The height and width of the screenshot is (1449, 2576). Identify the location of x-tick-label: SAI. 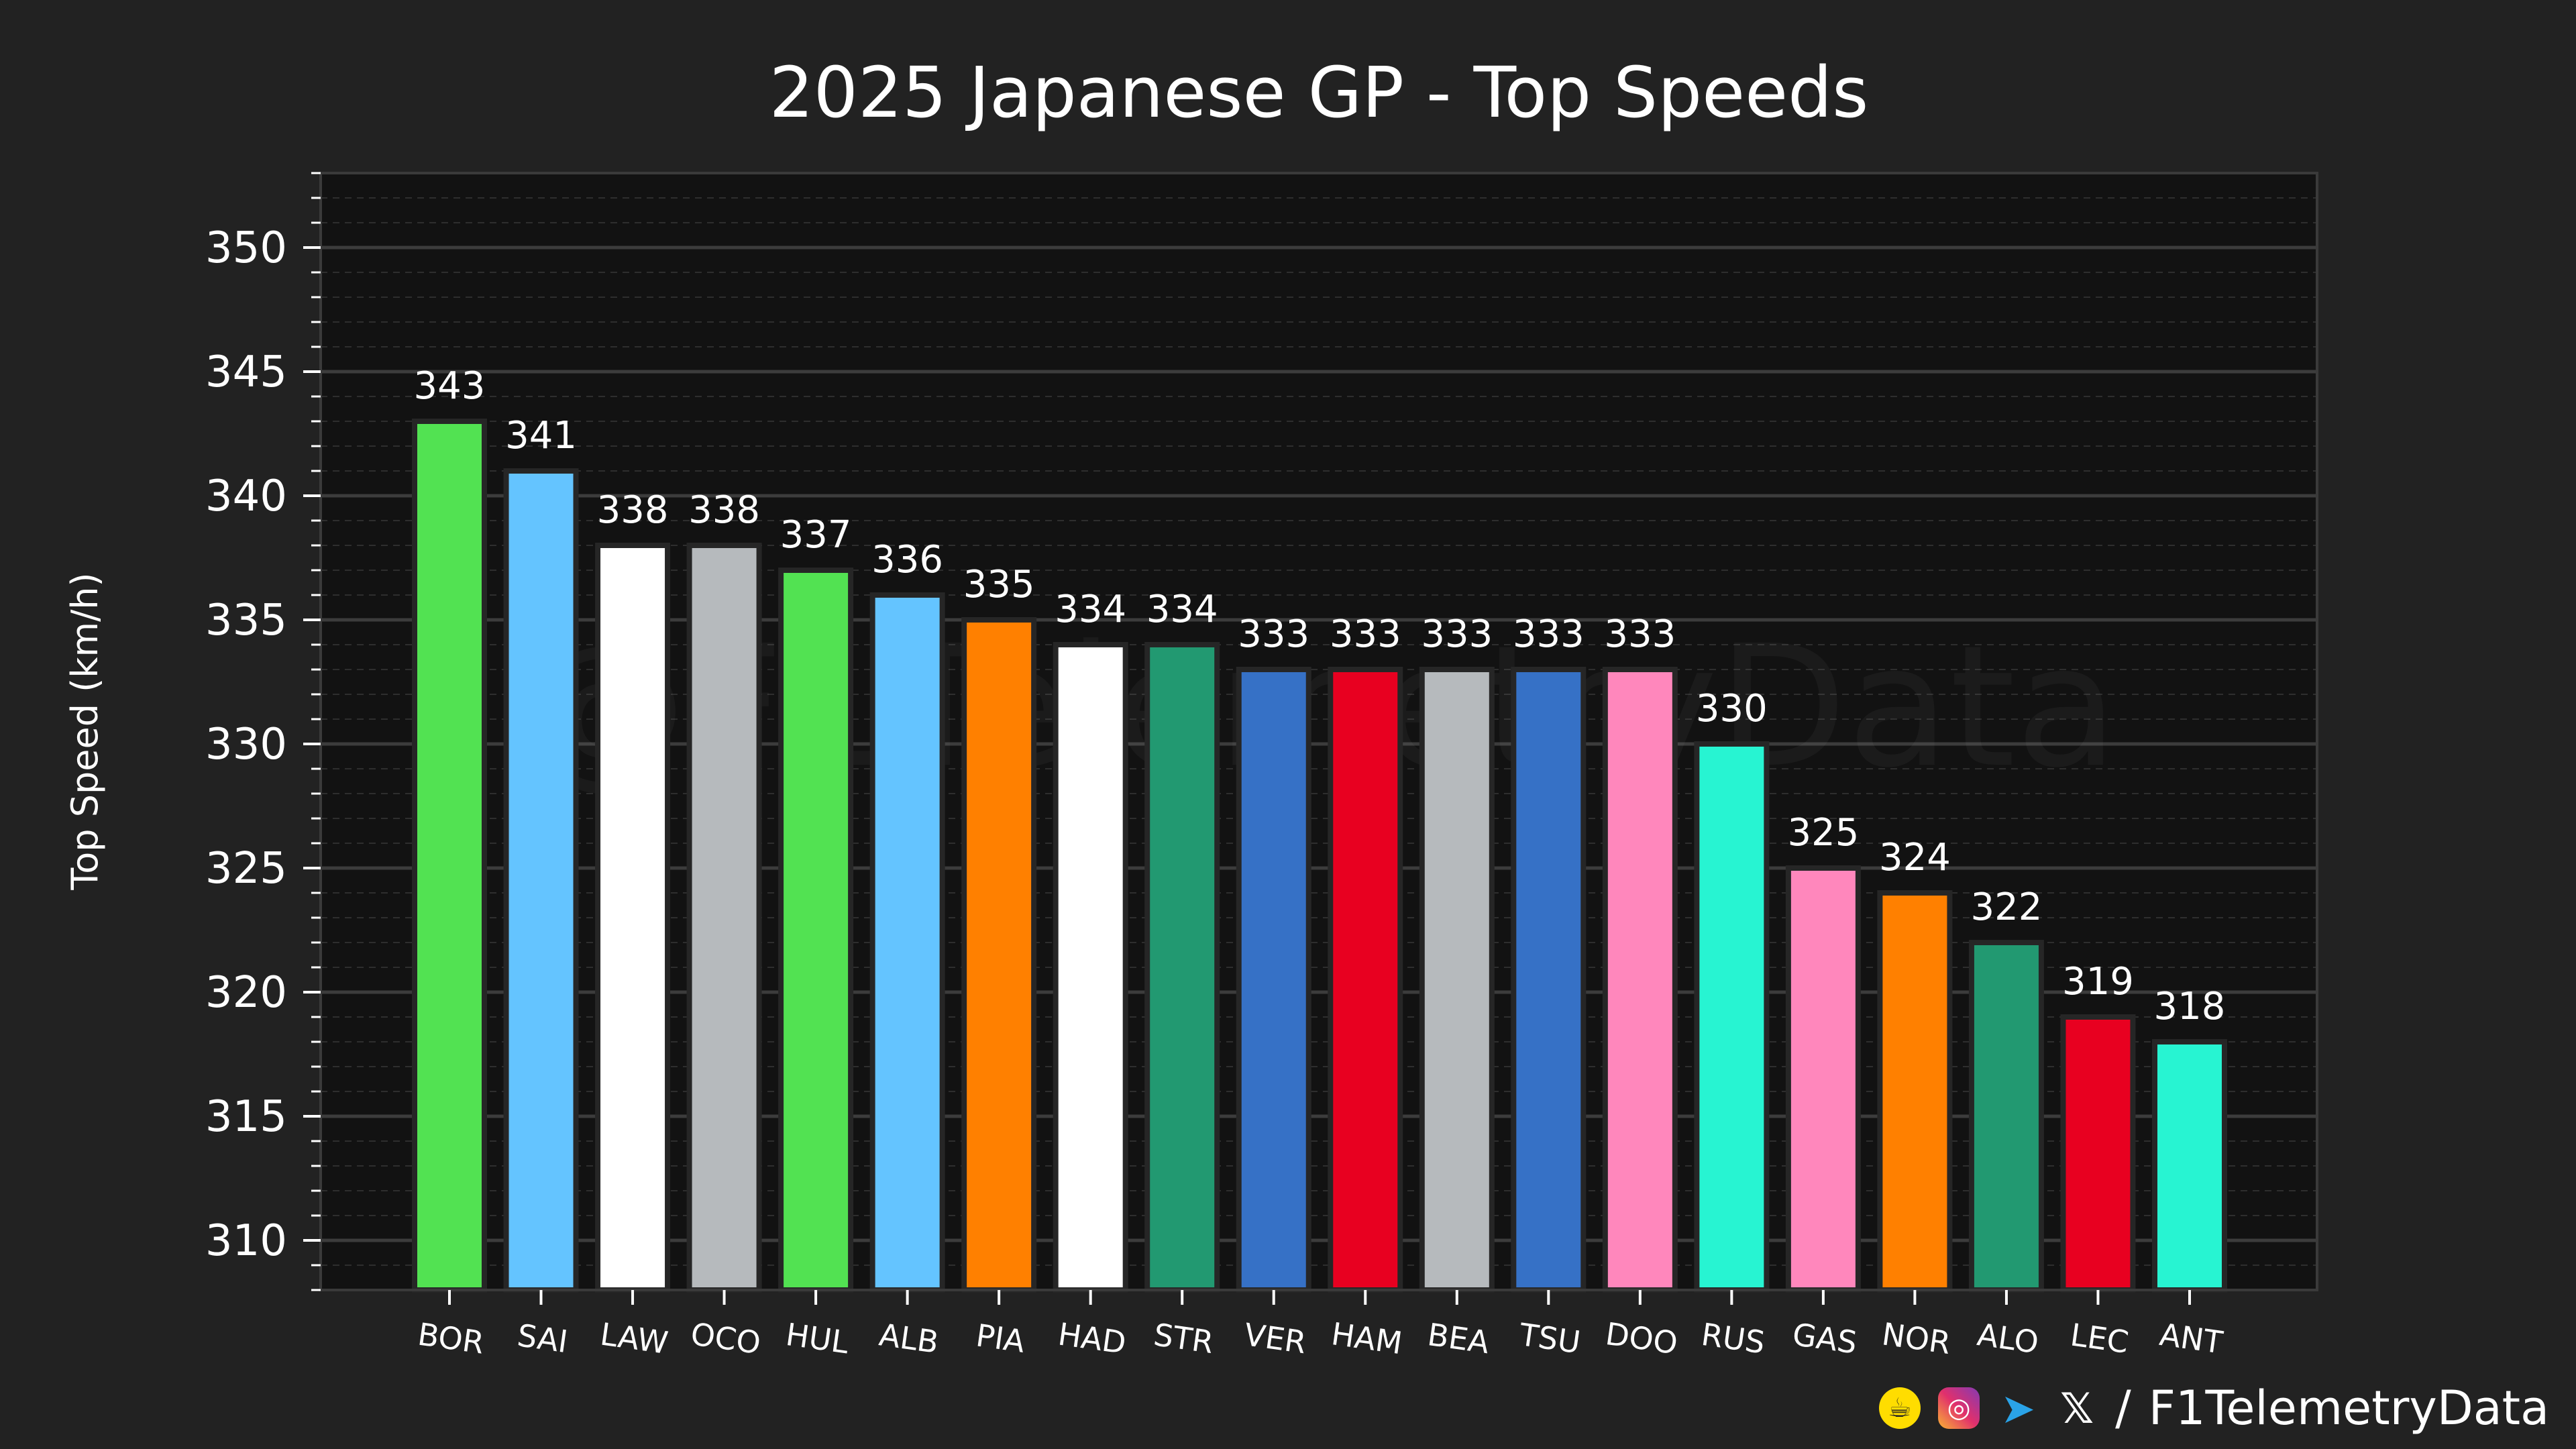
(542, 1338).